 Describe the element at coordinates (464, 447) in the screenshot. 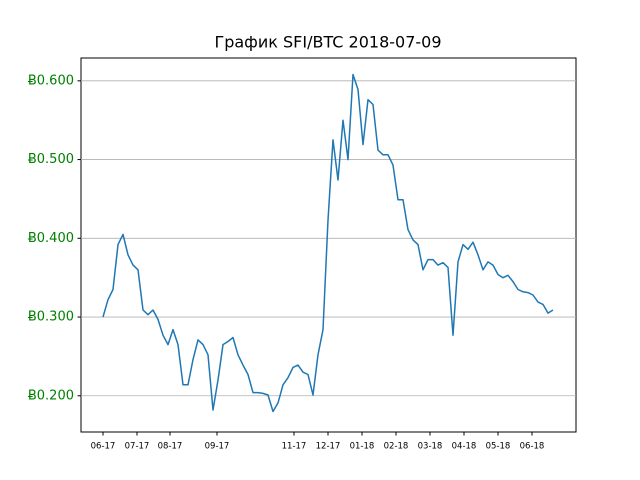

I see `x-tick-label: 04-18` at that location.